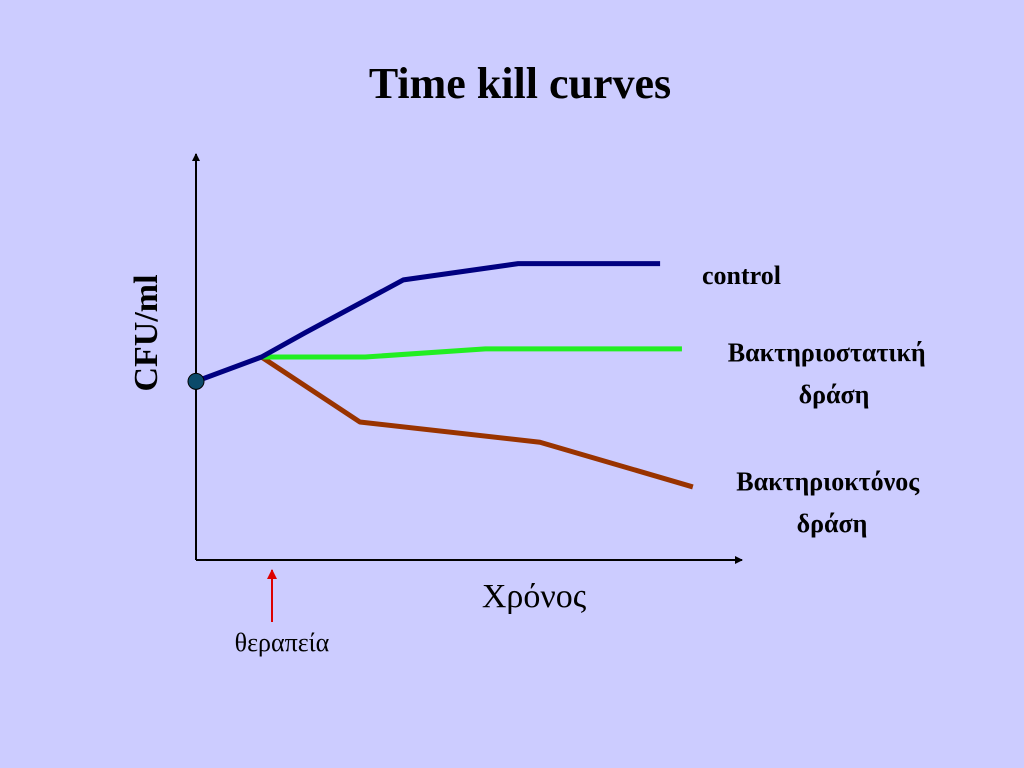  I want to click on series-label-bacteriostatic-line2: δράση, so click(834, 394).